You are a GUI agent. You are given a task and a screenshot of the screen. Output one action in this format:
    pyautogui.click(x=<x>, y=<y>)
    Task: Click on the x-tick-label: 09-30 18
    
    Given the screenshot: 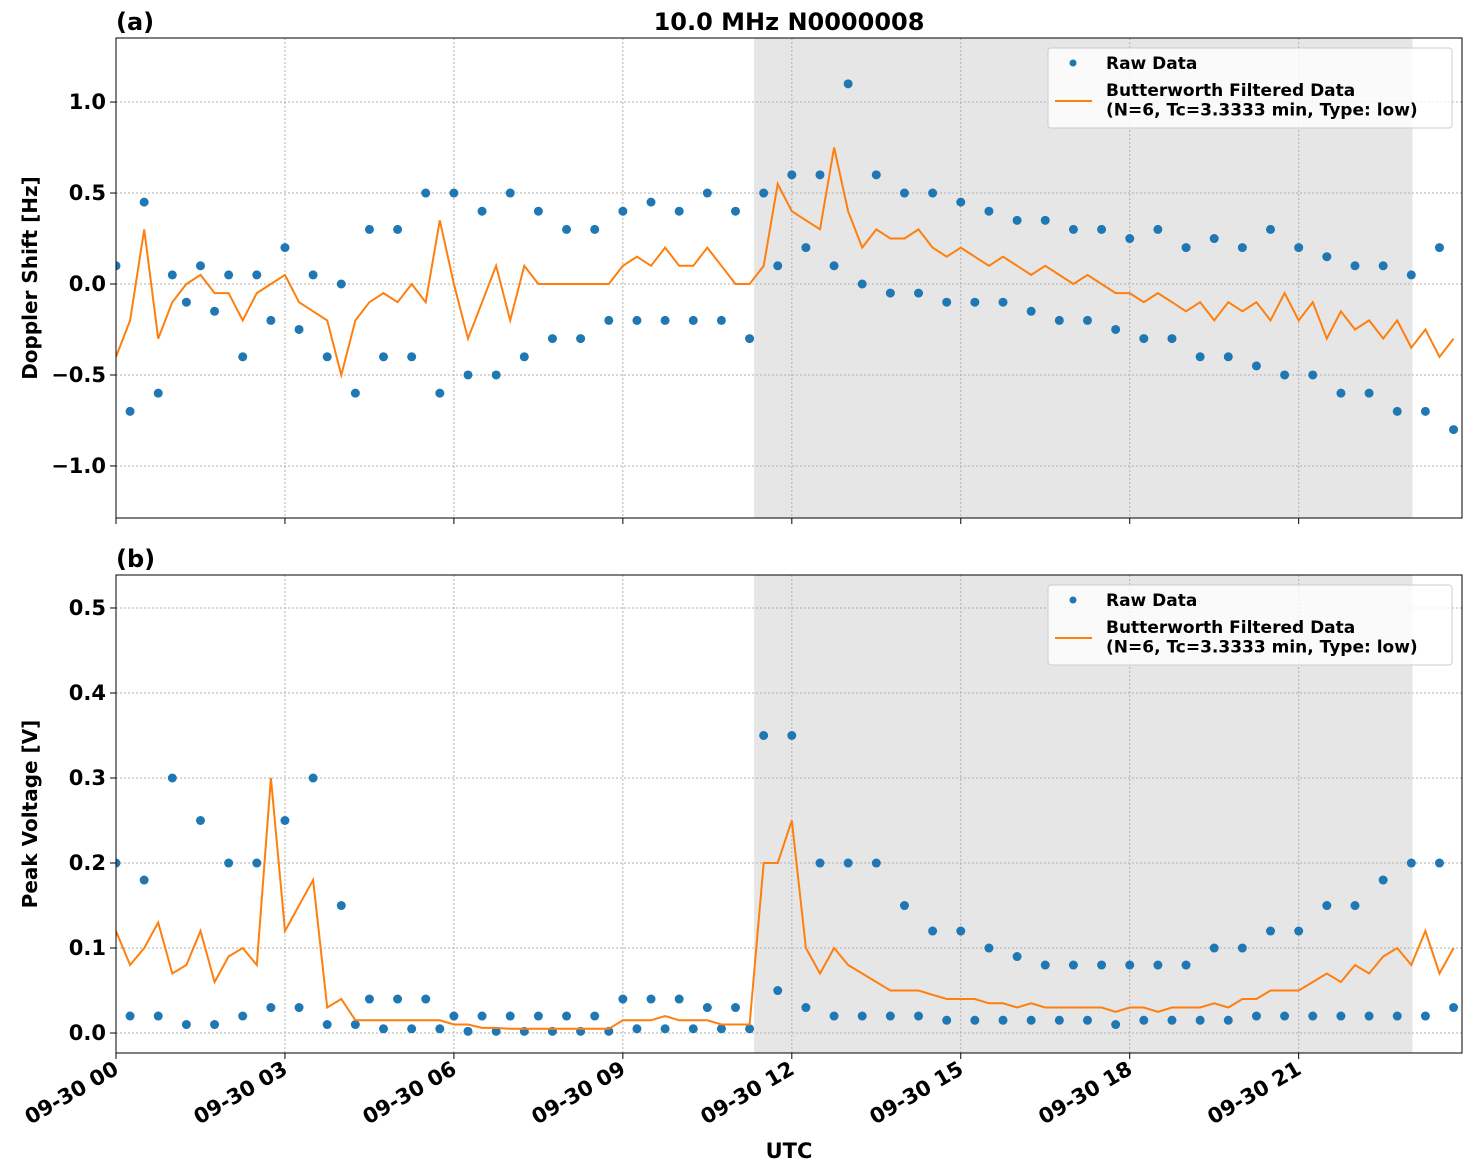 What is the action you would take?
    pyautogui.click(x=1085, y=1093)
    